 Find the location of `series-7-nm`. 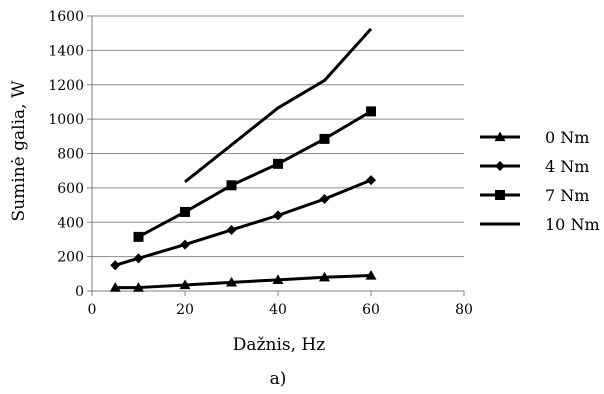

series-7-nm is located at coordinates (254, 174).